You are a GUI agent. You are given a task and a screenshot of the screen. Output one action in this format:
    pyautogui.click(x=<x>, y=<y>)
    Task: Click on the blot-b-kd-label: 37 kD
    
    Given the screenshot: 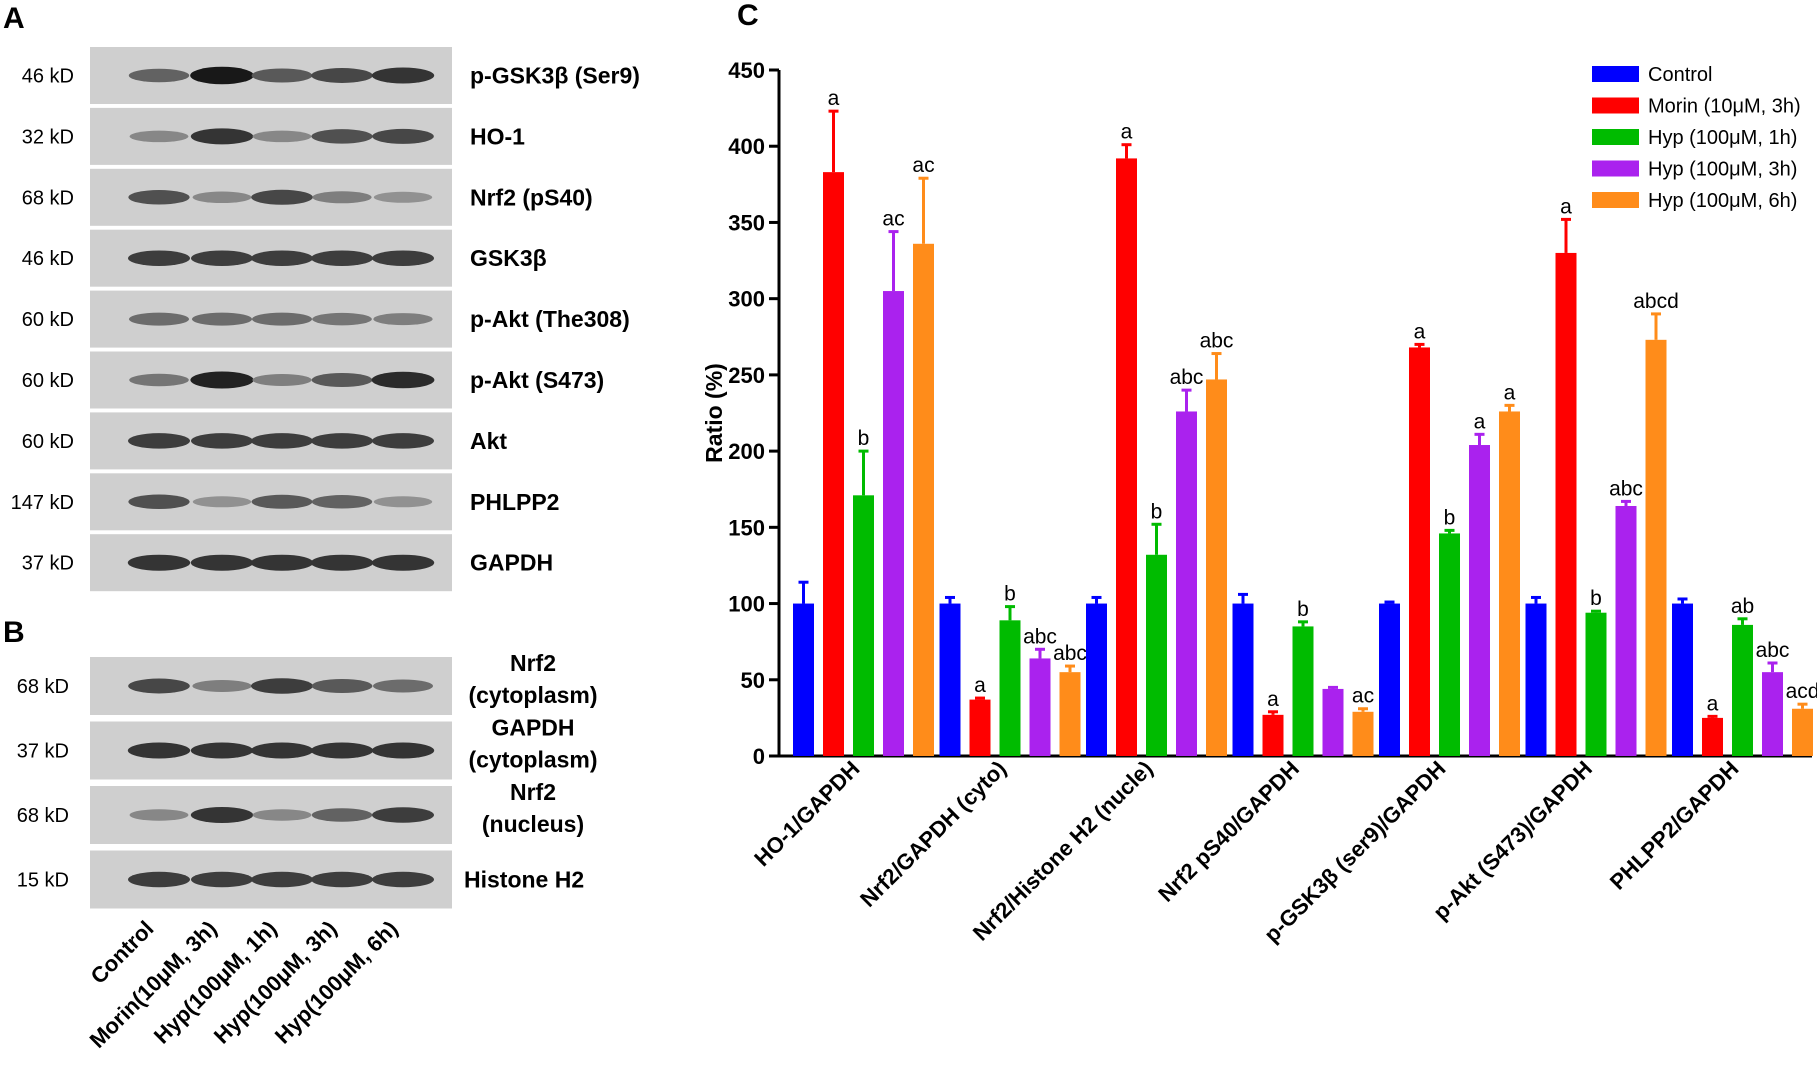 What is the action you would take?
    pyautogui.click(x=43, y=752)
    